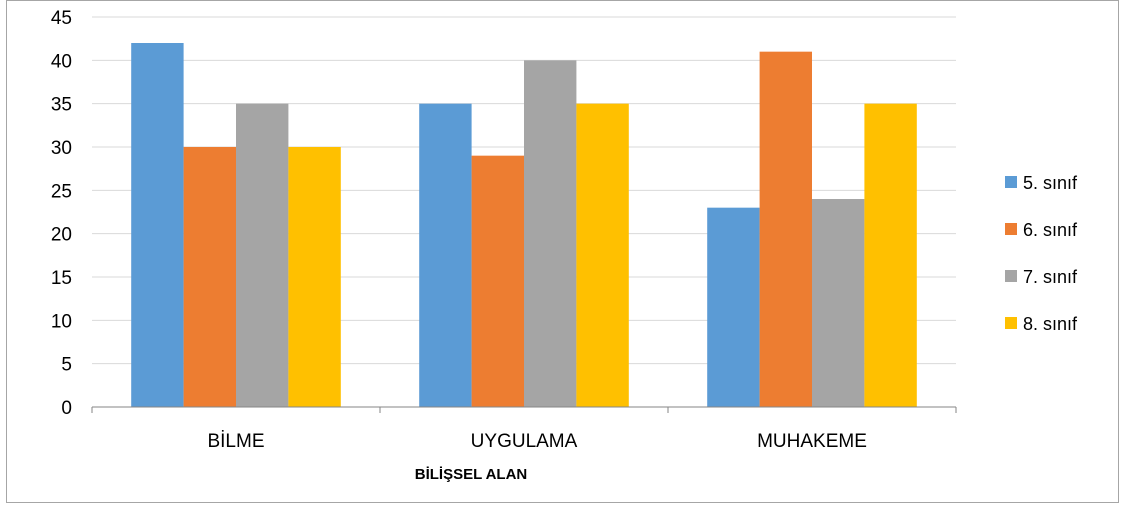 Image resolution: width=1121 pixels, height=506 pixels. I want to click on y-tick-label: 25, so click(61, 191).